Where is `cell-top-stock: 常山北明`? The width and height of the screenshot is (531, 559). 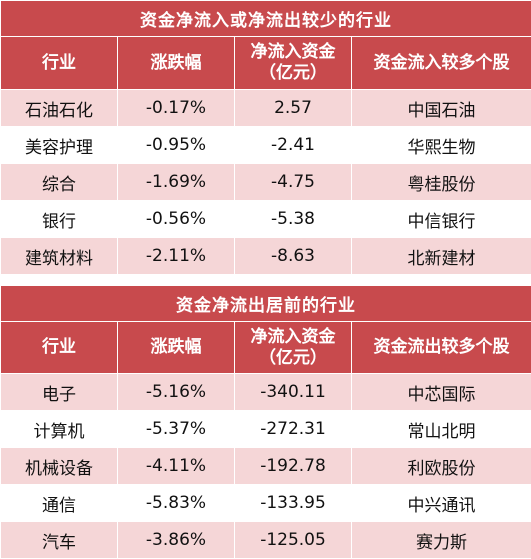
cell-top-stock: 常山北明 is located at coordinates (441, 429).